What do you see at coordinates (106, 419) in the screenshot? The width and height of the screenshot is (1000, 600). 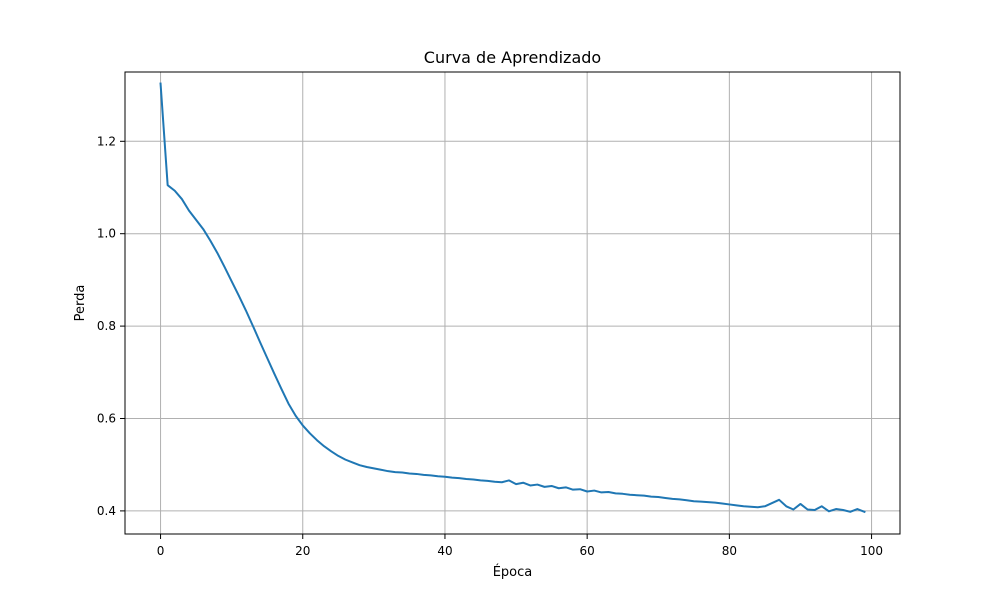 I see `y-tick-label: 0.6` at bounding box center [106, 419].